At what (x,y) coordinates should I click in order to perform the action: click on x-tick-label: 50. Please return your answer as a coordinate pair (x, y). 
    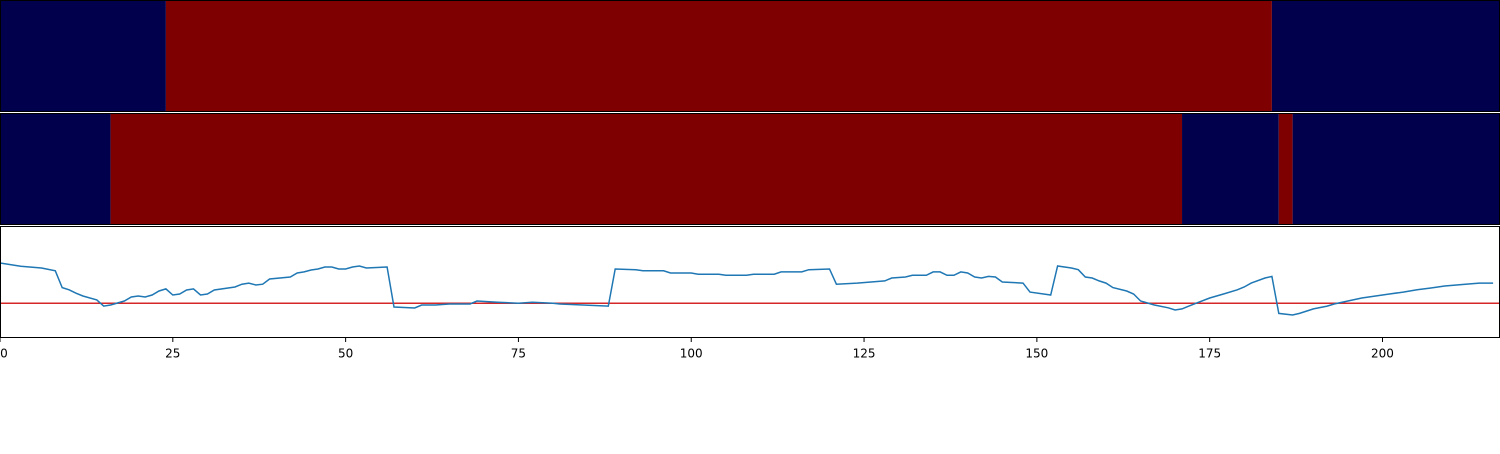
    Looking at the image, I should click on (345, 354).